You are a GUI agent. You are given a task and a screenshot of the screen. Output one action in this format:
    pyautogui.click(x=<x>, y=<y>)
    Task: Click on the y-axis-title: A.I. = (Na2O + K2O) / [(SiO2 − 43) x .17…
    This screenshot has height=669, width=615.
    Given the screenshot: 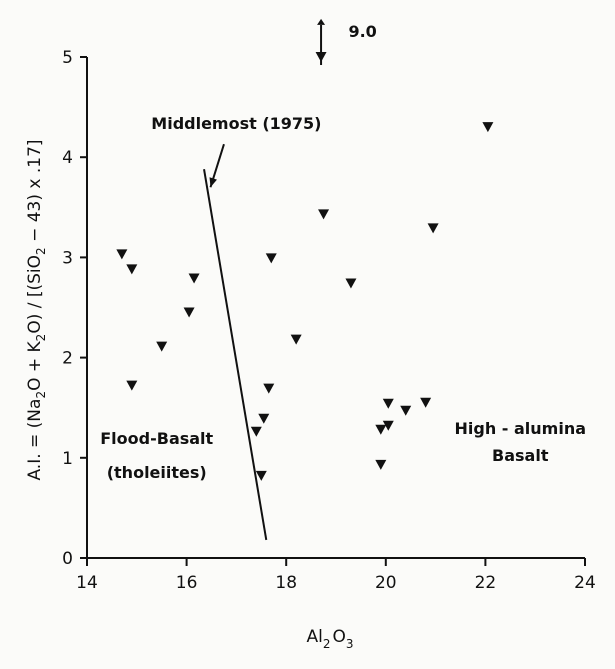 What is the action you would take?
    pyautogui.click(x=36, y=309)
    